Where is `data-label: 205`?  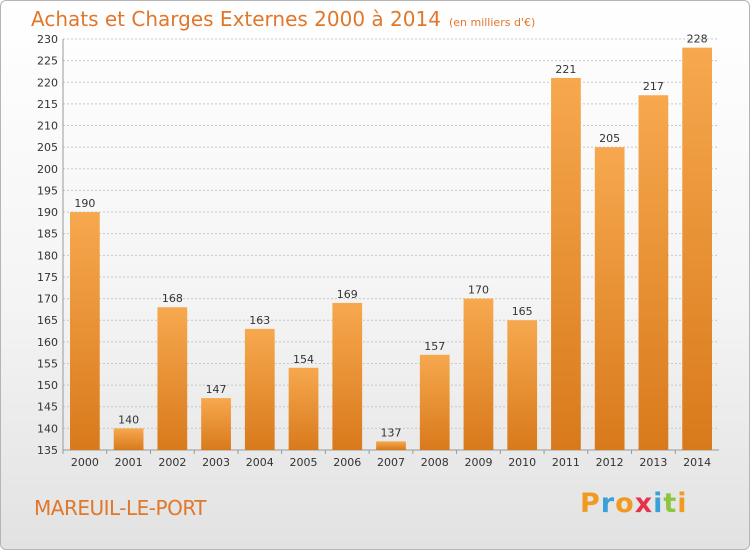 data-label: 205 is located at coordinates (609, 138).